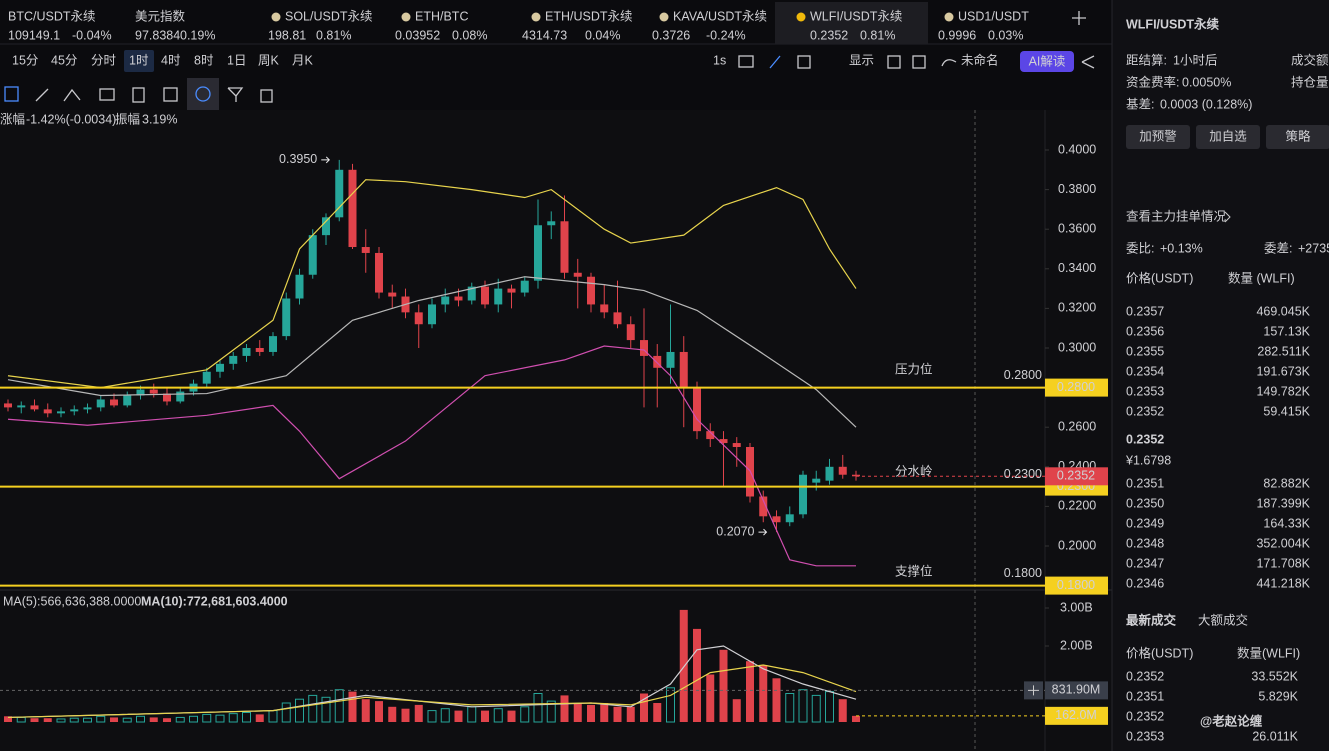 The width and height of the screenshot is (1329, 751). Describe the element at coordinates (204, 60) in the screenshot. I see `interval: 8时` at that location.